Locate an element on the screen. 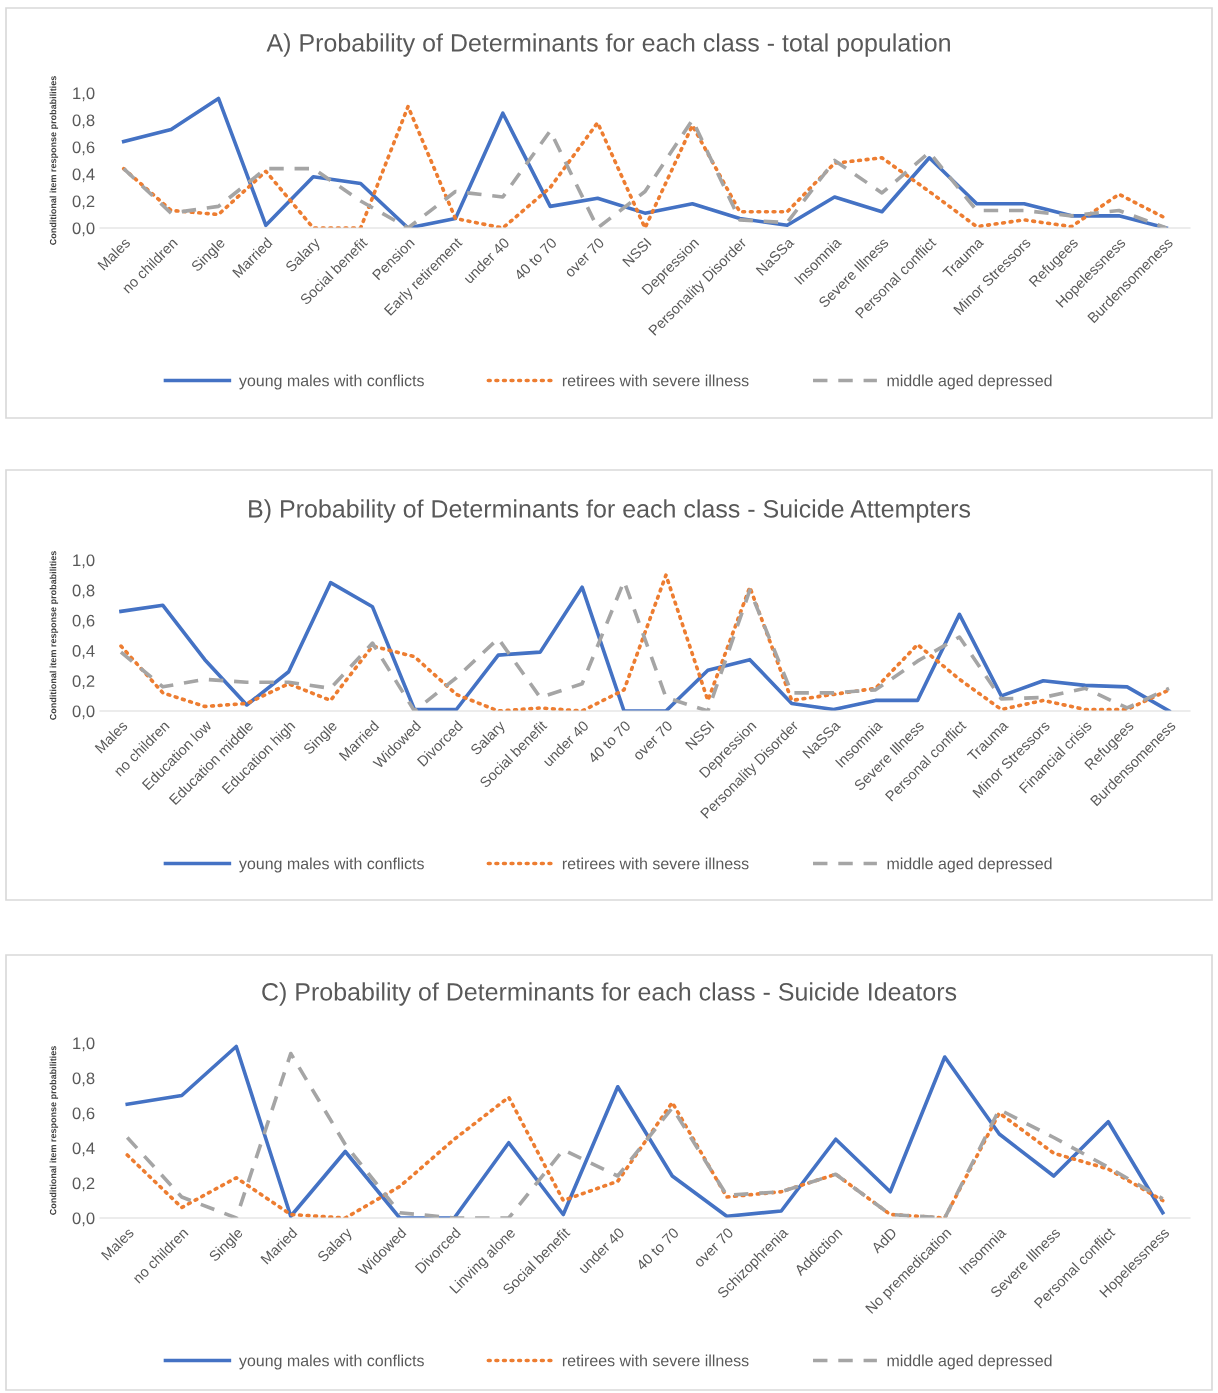 The width and height of the screenshot is (1218, 1393). line-series is located at coordinates (645, 1156).